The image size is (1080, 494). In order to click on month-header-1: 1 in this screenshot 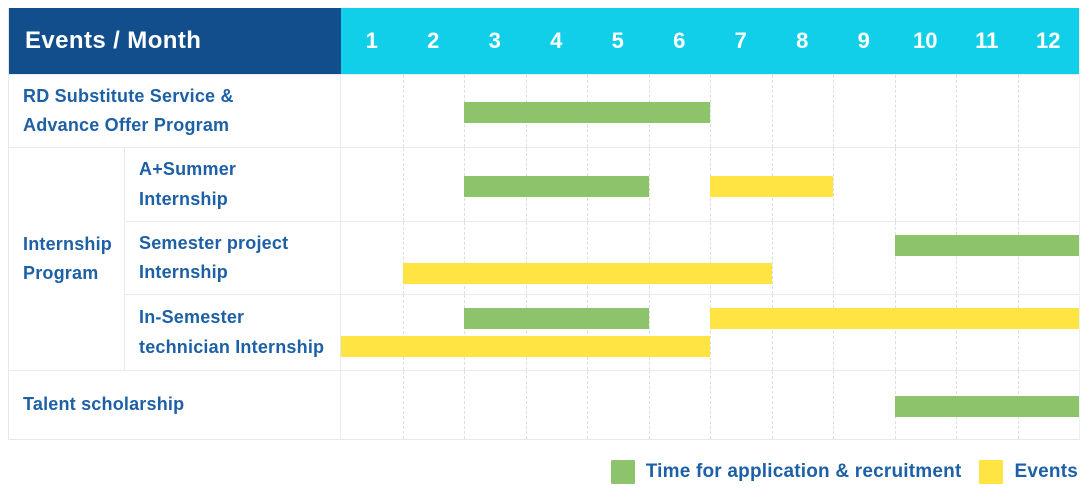, I will do `click(371, 40)`.